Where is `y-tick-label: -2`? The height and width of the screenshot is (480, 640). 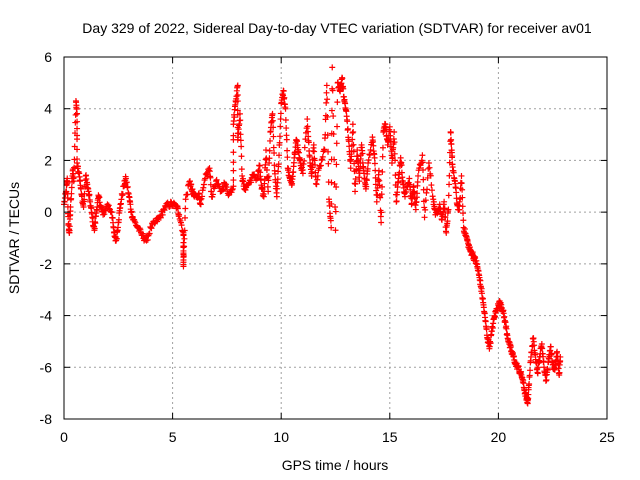
y-tick-label: -2 is located at coordinates (46, 264).